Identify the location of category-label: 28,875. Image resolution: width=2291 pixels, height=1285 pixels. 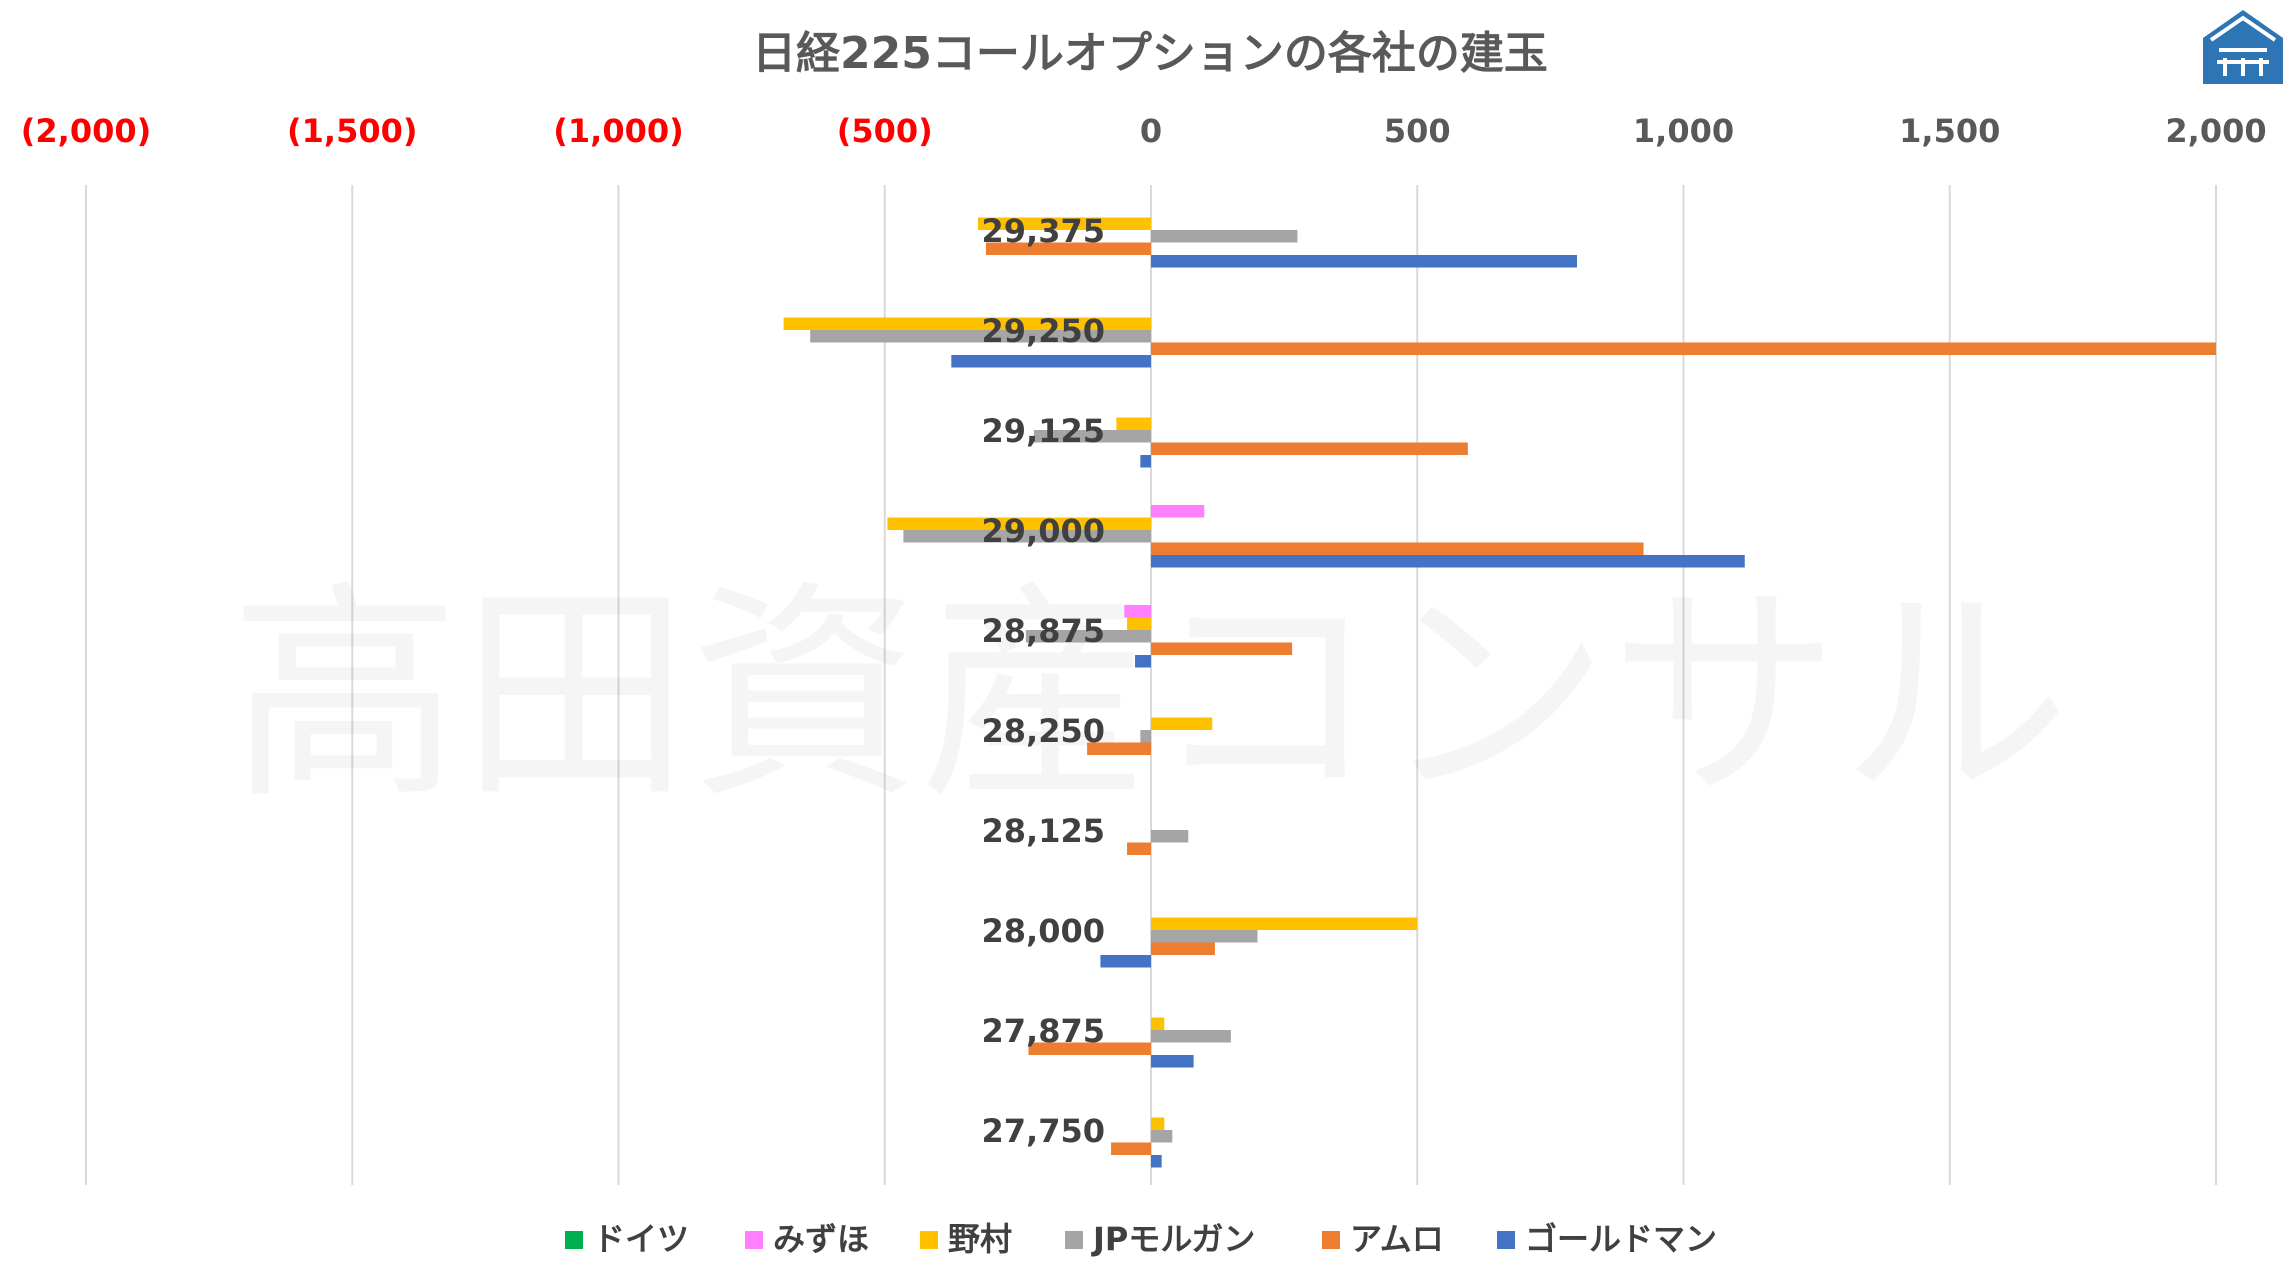
(1043, 631).